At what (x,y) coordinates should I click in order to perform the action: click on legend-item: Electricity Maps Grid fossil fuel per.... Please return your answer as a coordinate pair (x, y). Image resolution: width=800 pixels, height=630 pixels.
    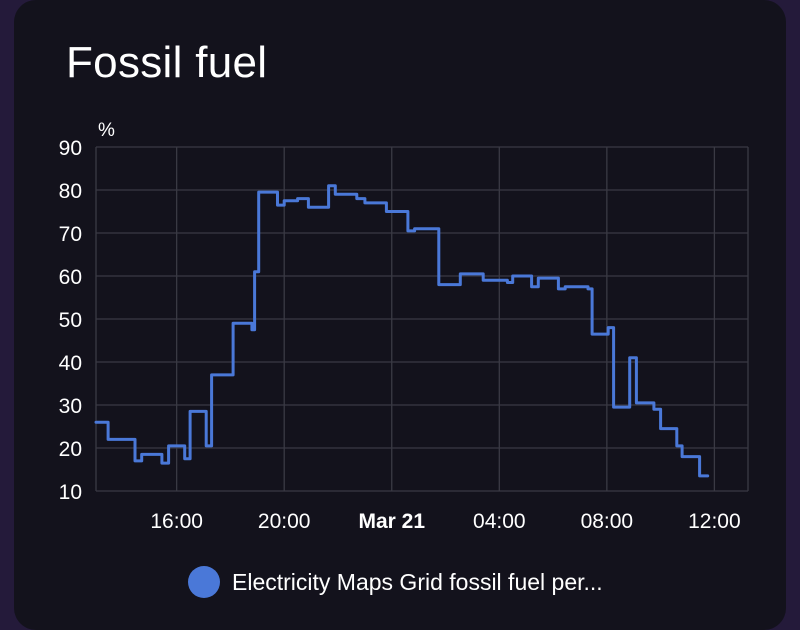
    Looking at the image, I should click on (395, 582).